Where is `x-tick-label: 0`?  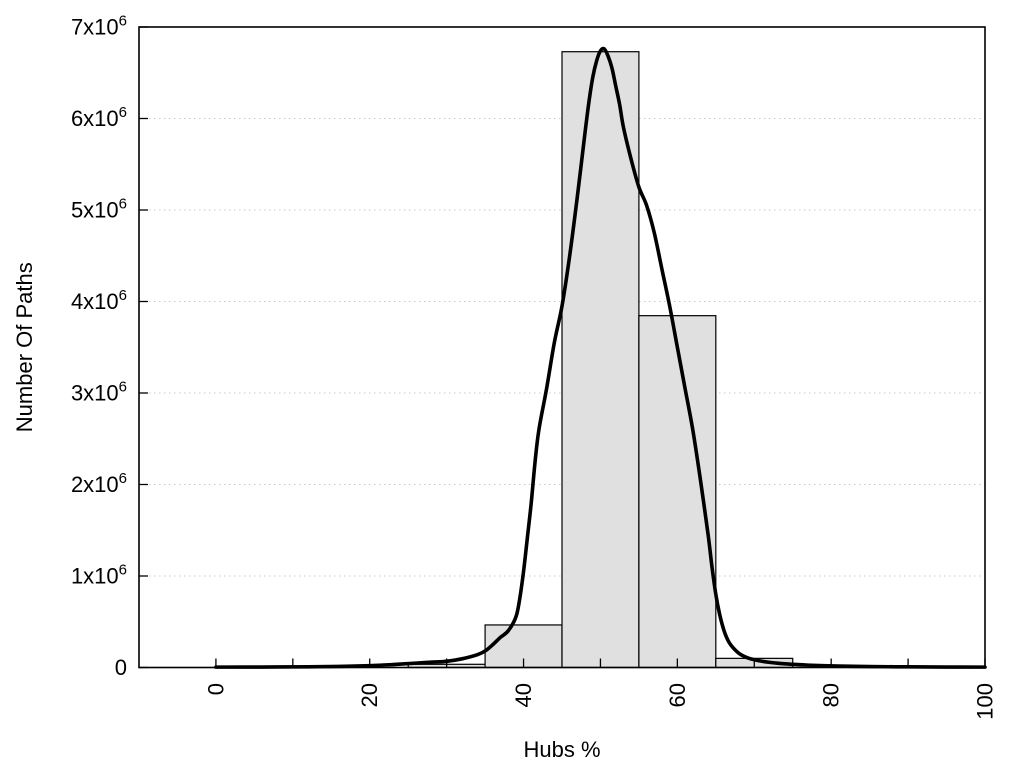
x-tick-label: 0 is located at coordinates (215, 689).